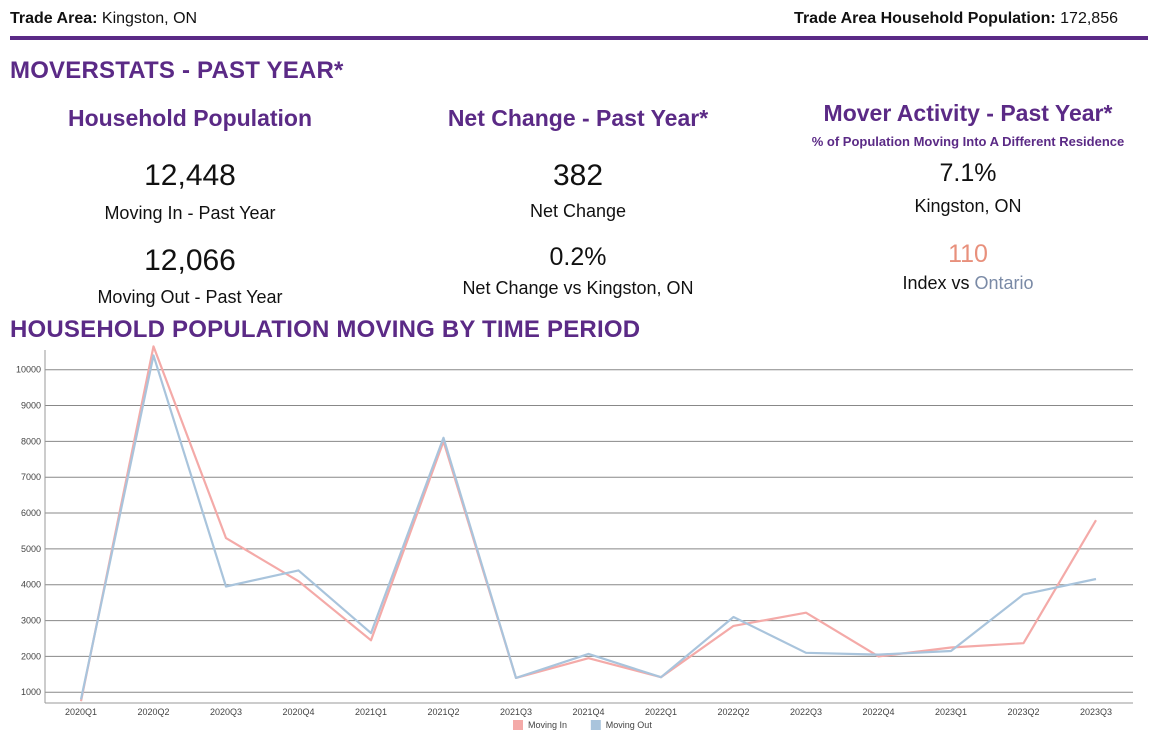 This screenshot has width=1153, height=736. Describe the element at coordinates (925, 18) in the screenshot. I see `hh-pop-label: Trade Area Household Population:` at that location.